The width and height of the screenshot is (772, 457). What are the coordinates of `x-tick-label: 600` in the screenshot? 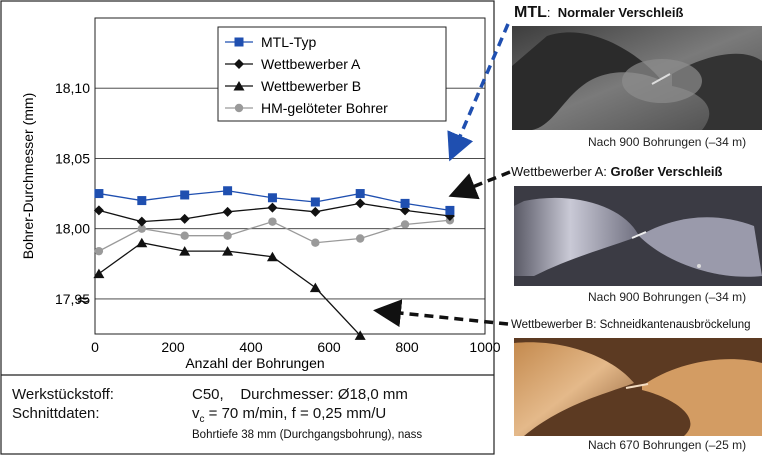 It's located at (329, 347).